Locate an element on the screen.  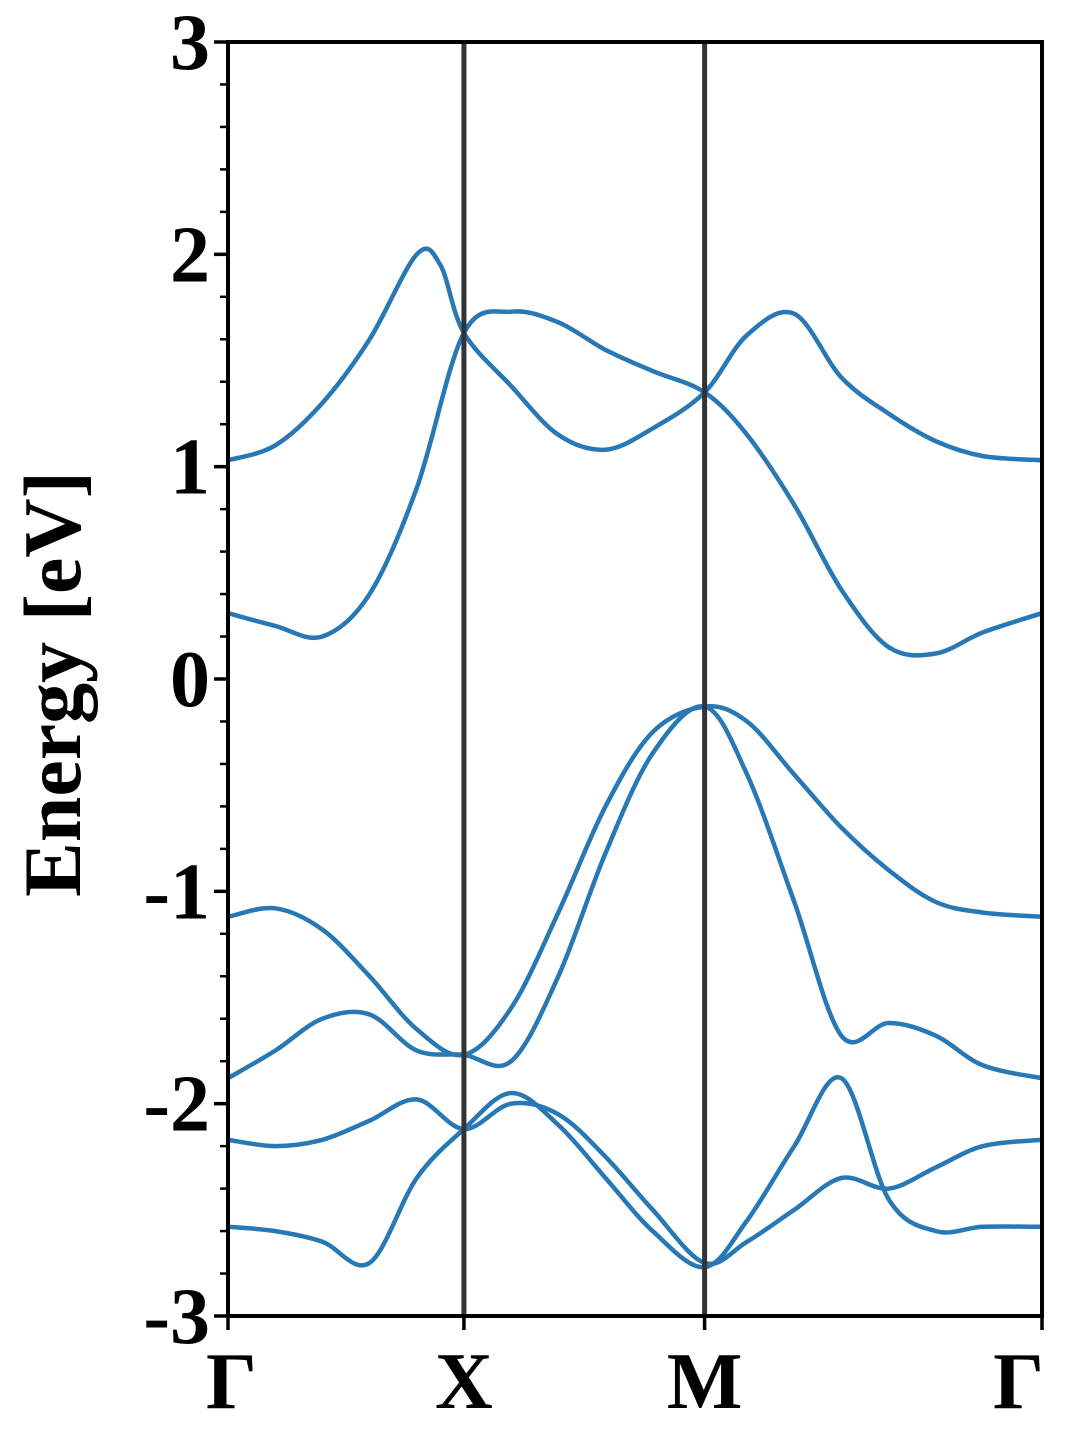
y-ticks-group: 3 2 1 0 -1 -2 -3 is located at coordinates (185, 680).